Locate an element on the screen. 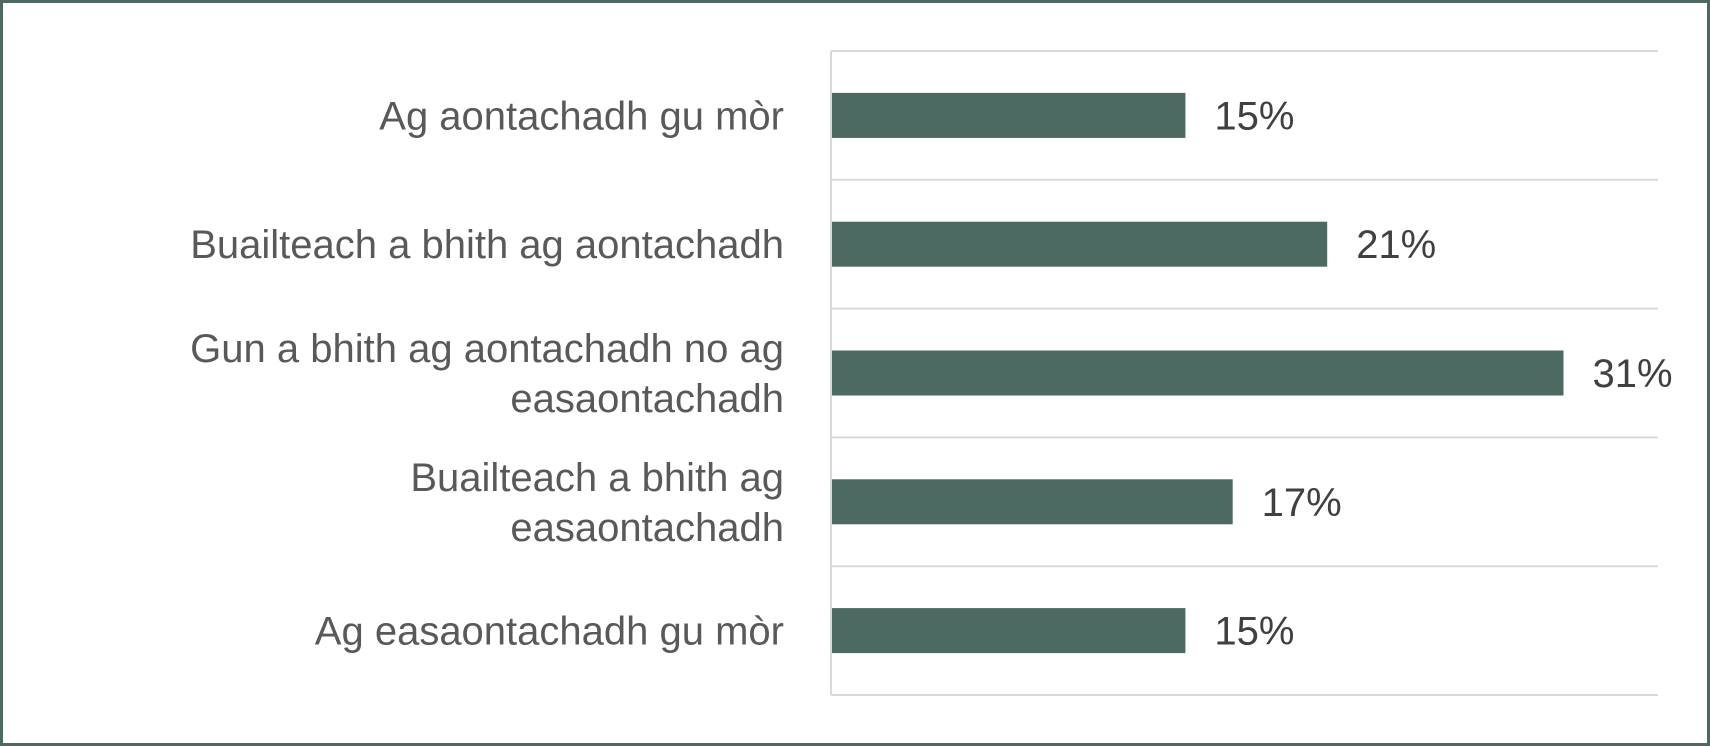 The width and height of the screenshot is (1710, 746). category-label: Ag aontachadh gu mòr is located at coordinates (581, 116).